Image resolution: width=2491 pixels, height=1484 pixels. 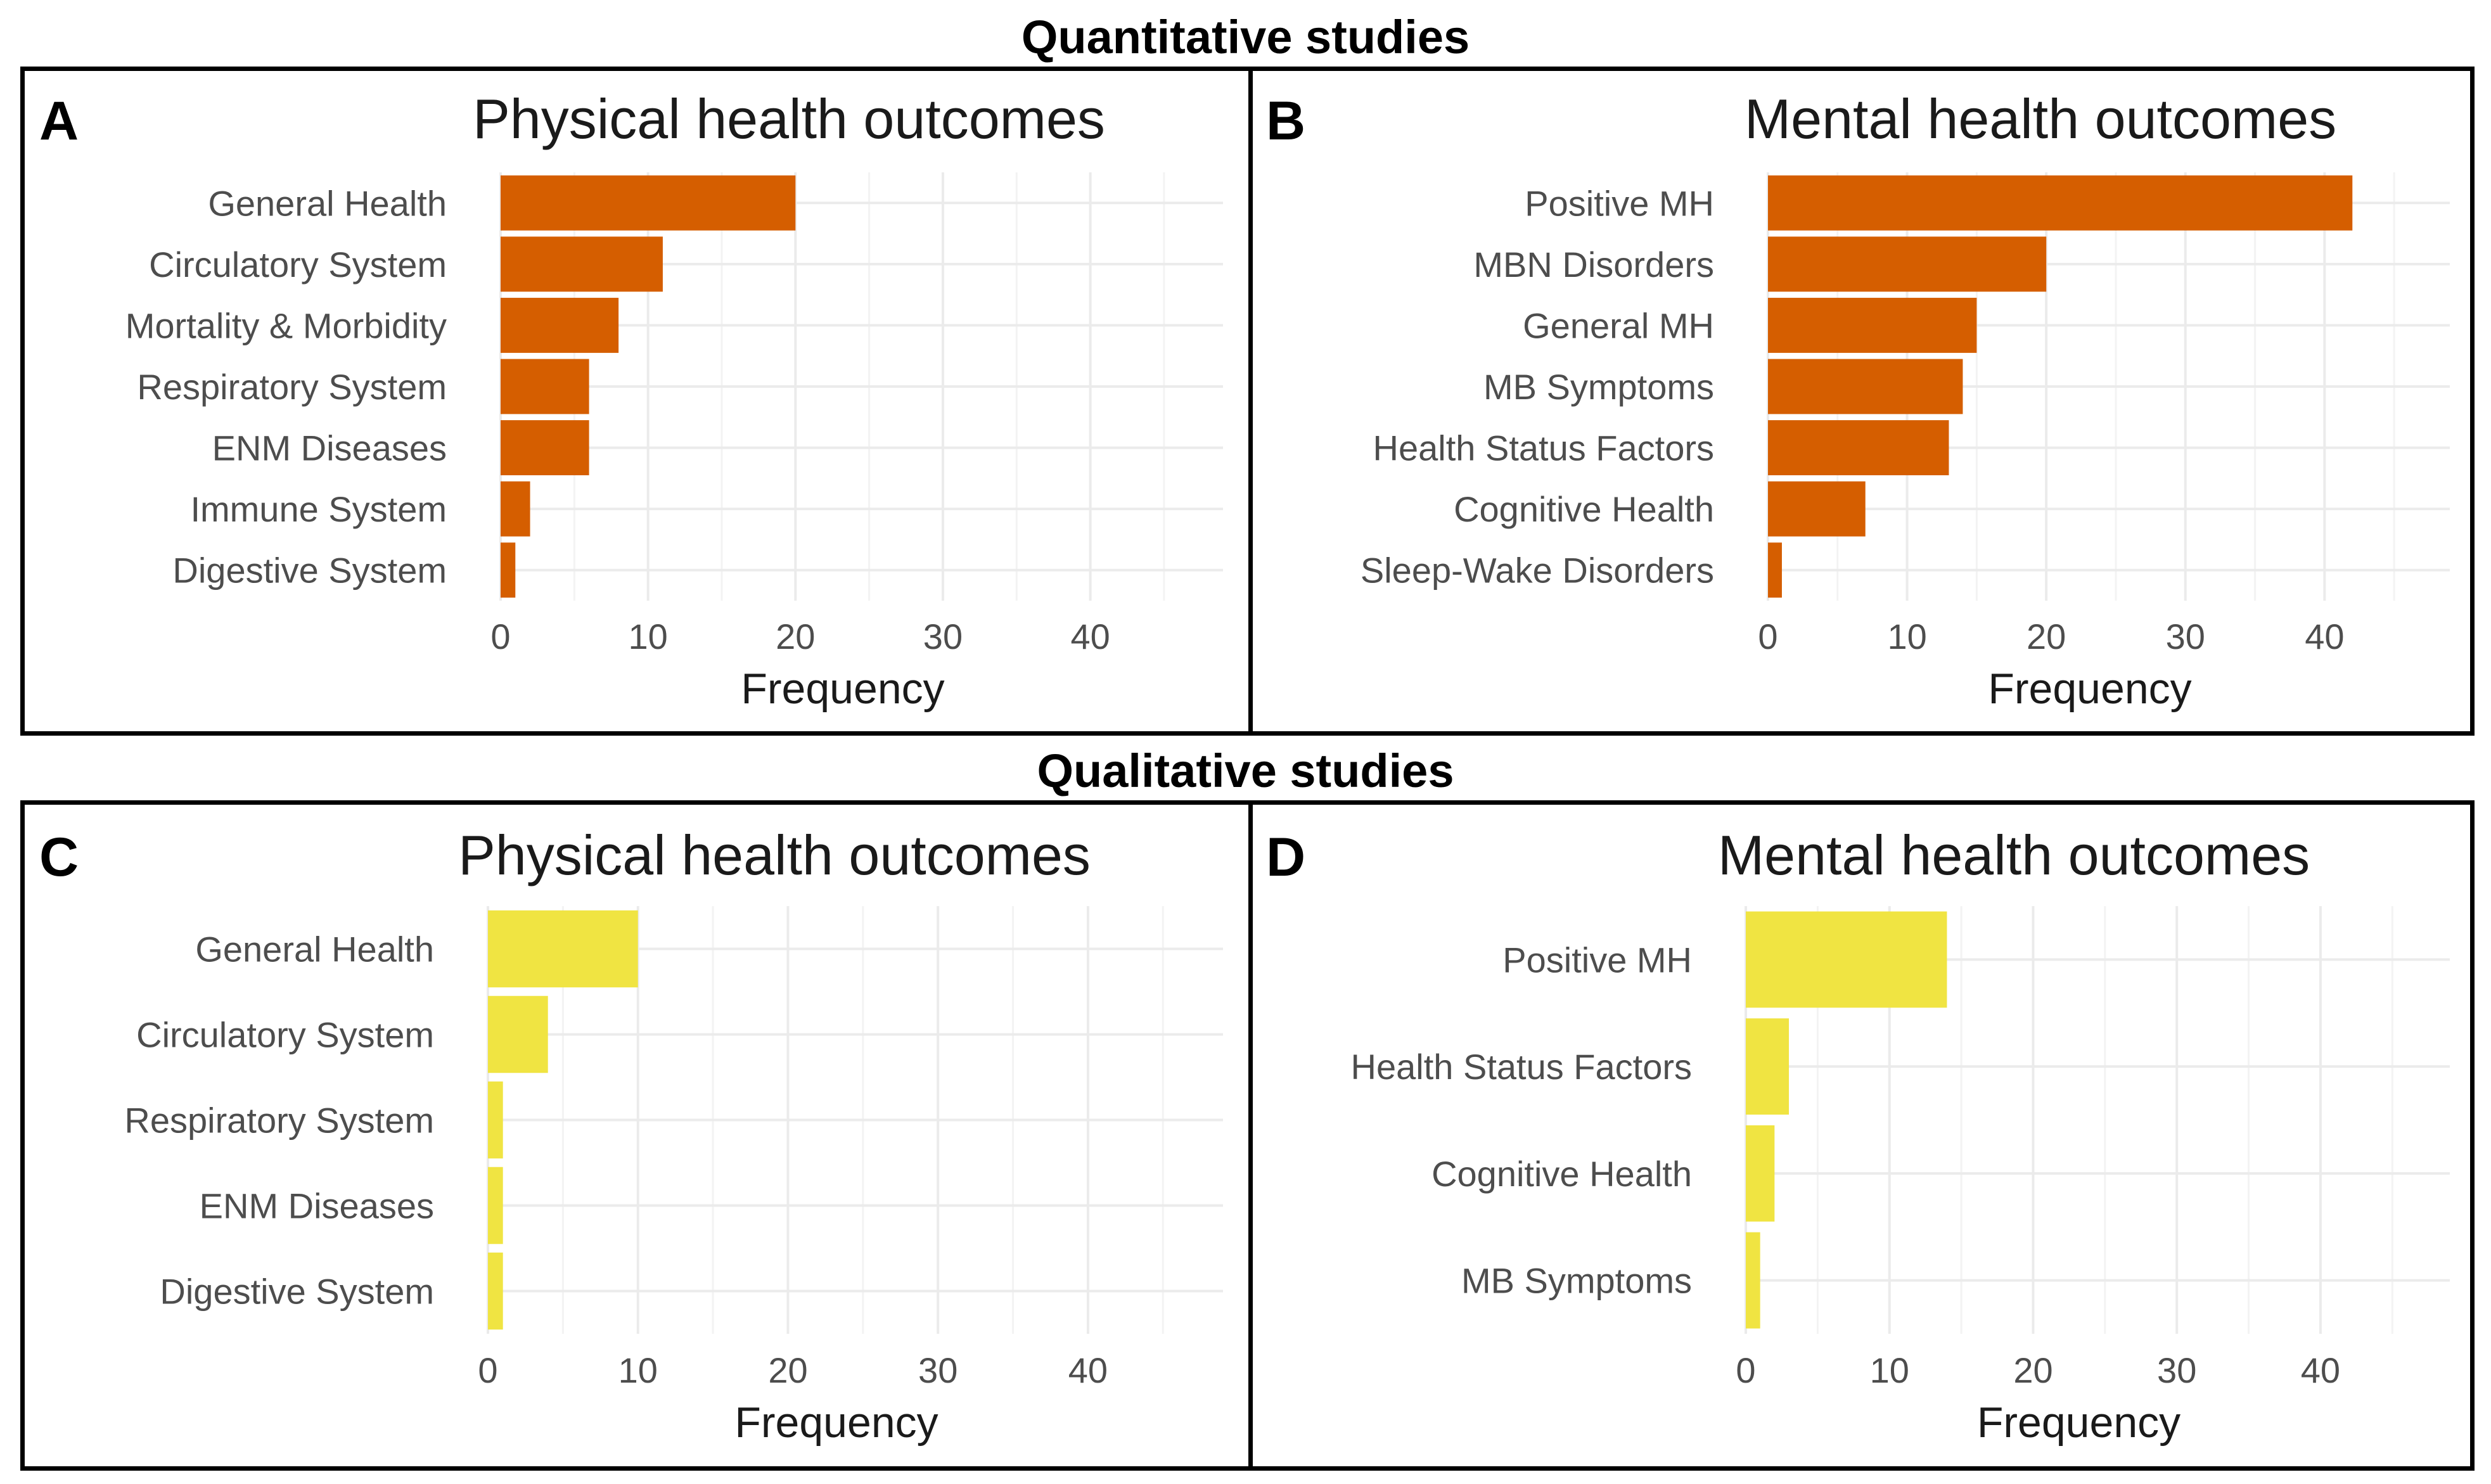 I want to click on panel-b-tick-label: 0, so click(x=1767, y=636).